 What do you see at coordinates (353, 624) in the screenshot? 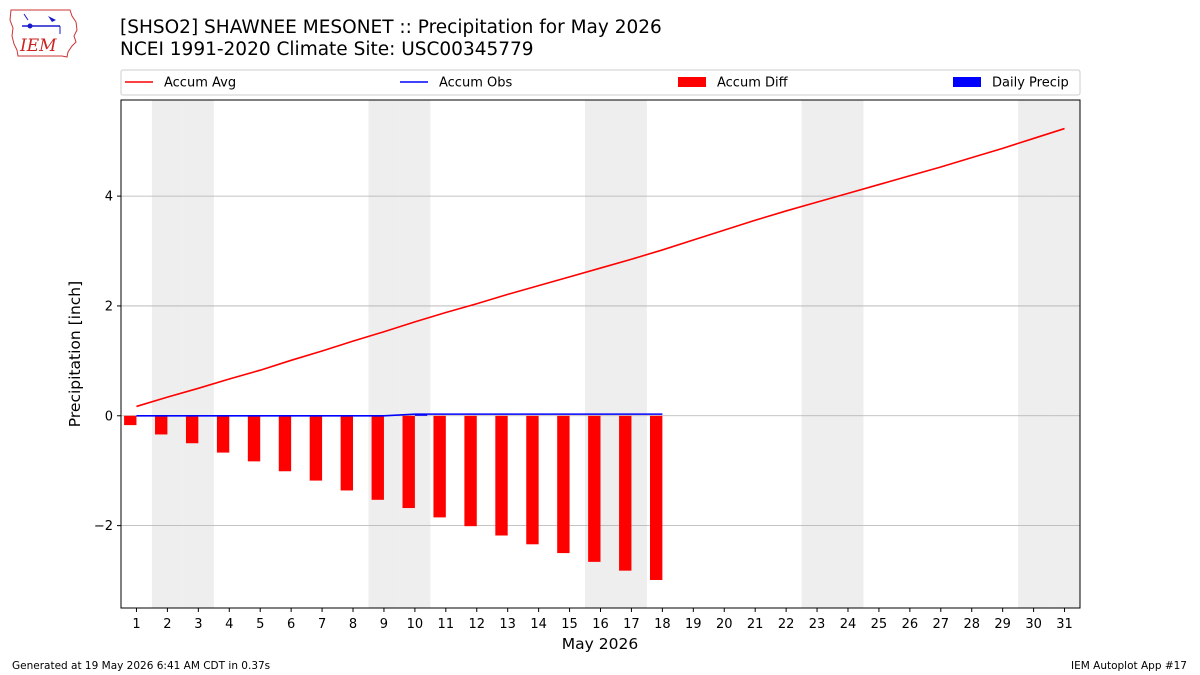
I see `x-tick-label: 8` at bounding box center [353, 624].